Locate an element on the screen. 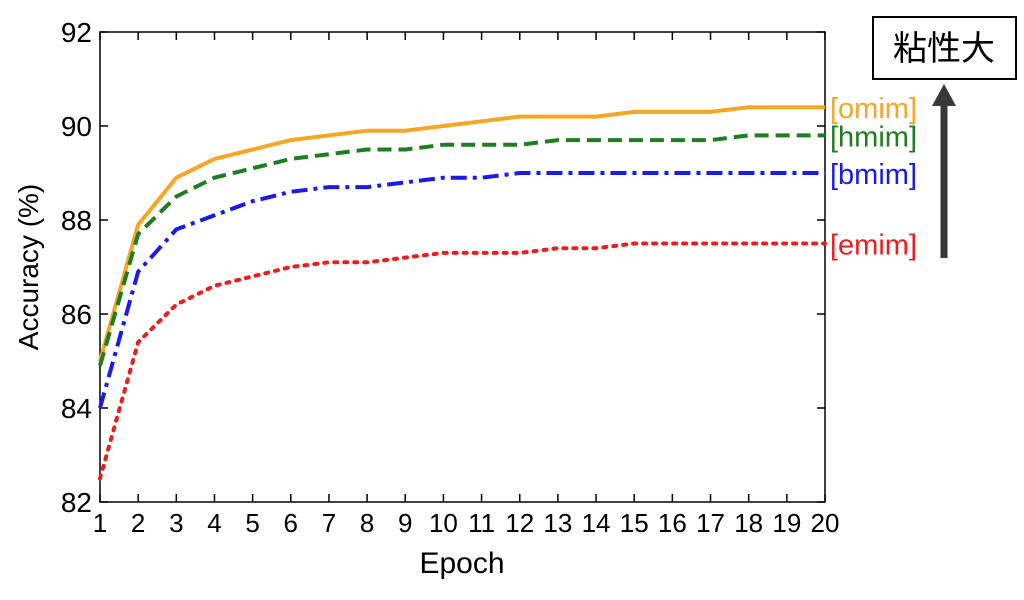 The height and width of the screenshot is (600, 1024). y-tick-label: 90 is located at coordinates (76, 126).